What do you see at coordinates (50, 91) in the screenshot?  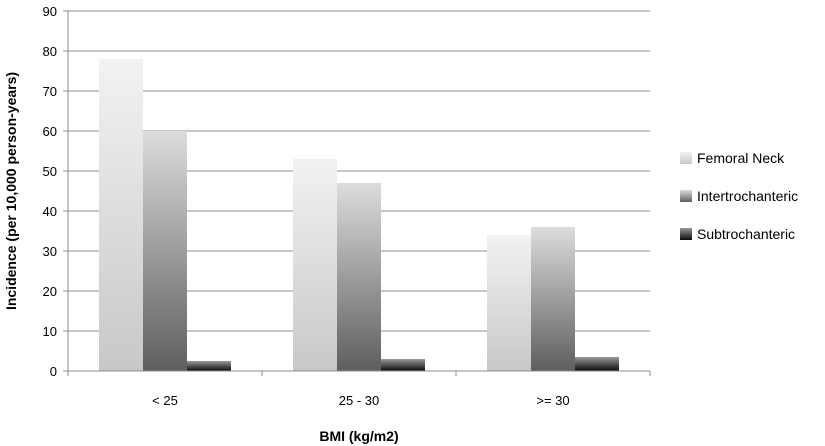 I see `y-tick-label: 70` at bounding box center [50, 91].